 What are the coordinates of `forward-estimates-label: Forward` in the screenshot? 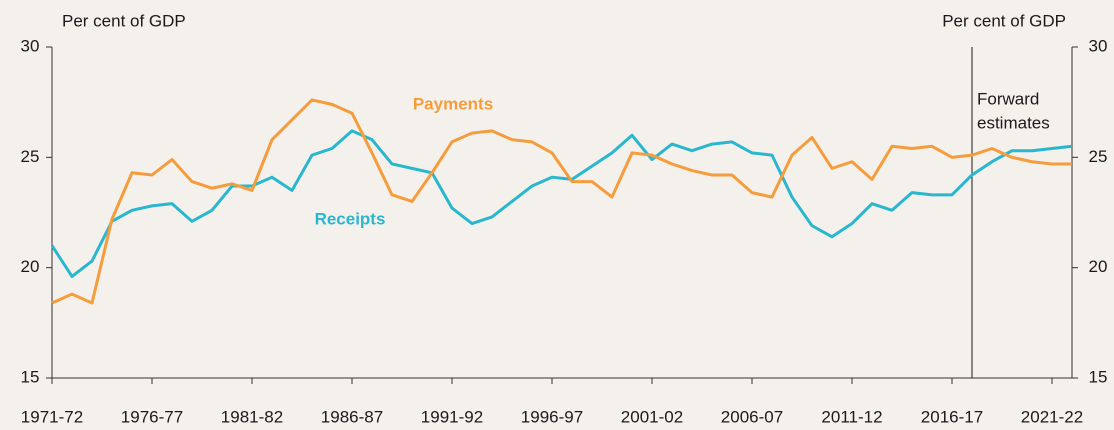 It's located at (1008, 98).